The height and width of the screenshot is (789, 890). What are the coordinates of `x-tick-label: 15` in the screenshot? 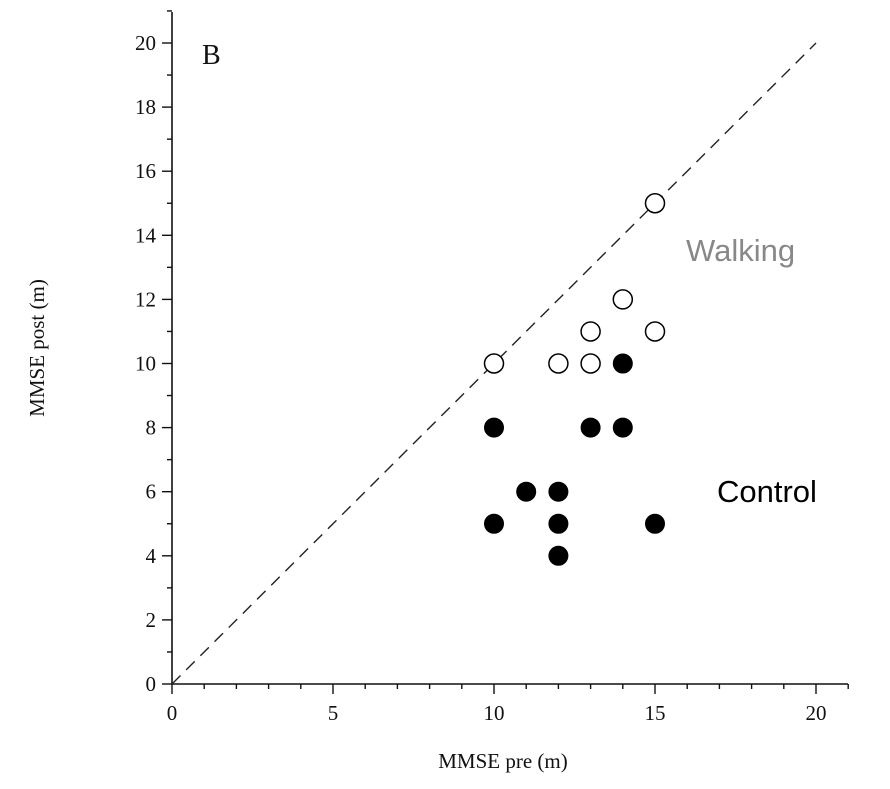 It's located at (655, 713).